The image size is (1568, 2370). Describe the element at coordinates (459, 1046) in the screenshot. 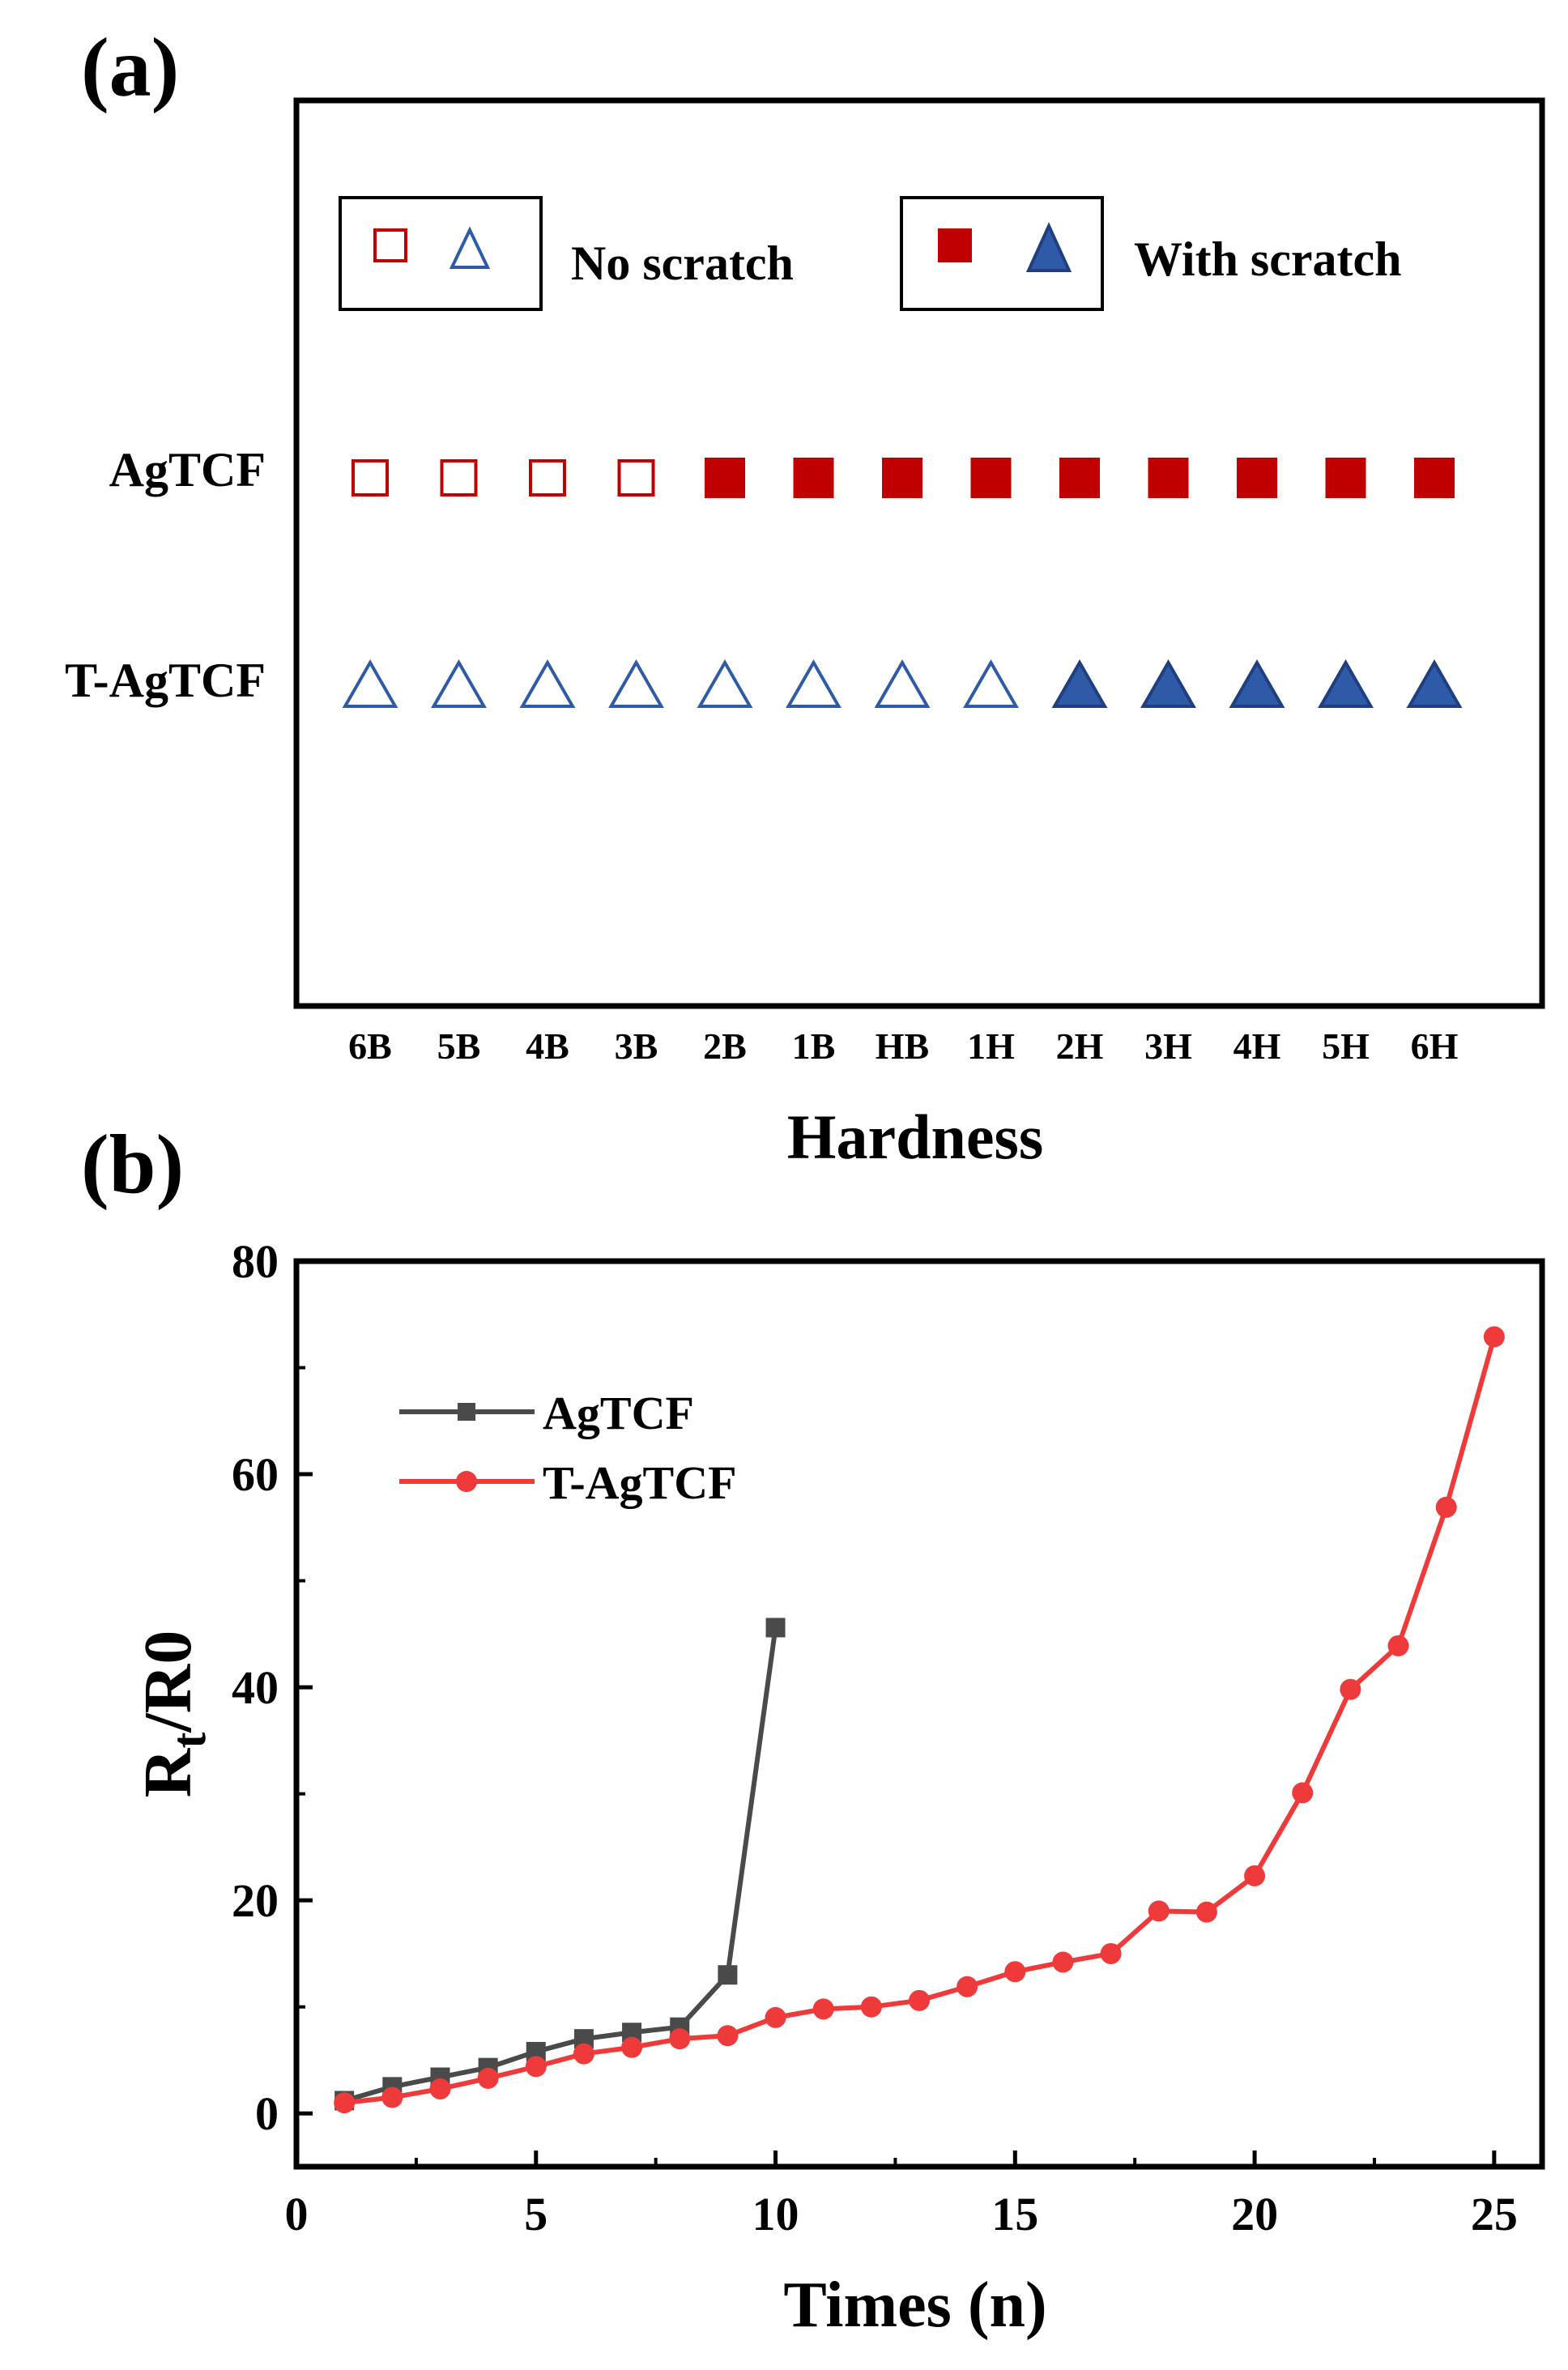

I see `tick-label-5b: 5B` at that location.